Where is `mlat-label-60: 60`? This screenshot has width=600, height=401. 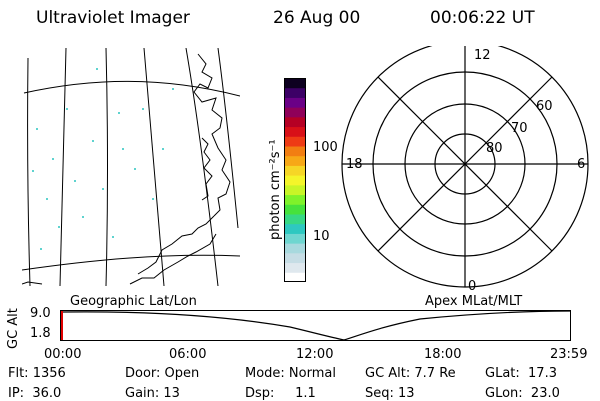
mlat-label-60: 60 is located at coordinates (544, 106).